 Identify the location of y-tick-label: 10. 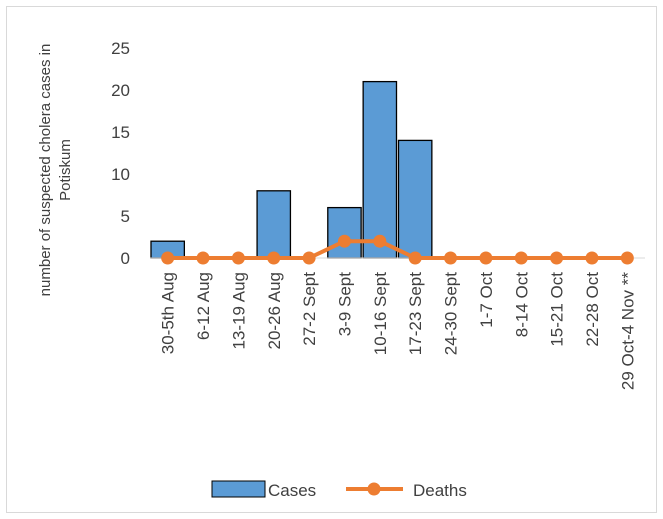
(120, 174).